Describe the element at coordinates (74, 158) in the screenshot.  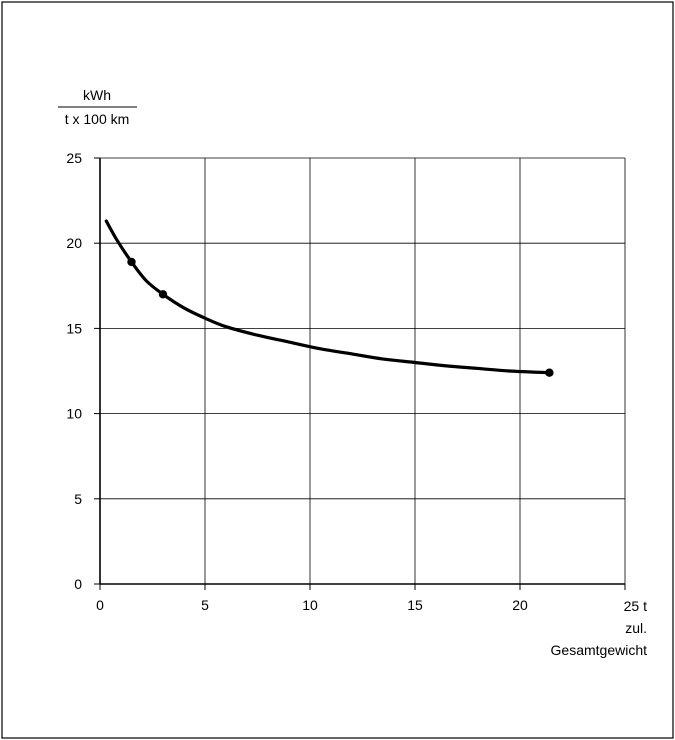
I see `y-tick-label: 25` at that location.